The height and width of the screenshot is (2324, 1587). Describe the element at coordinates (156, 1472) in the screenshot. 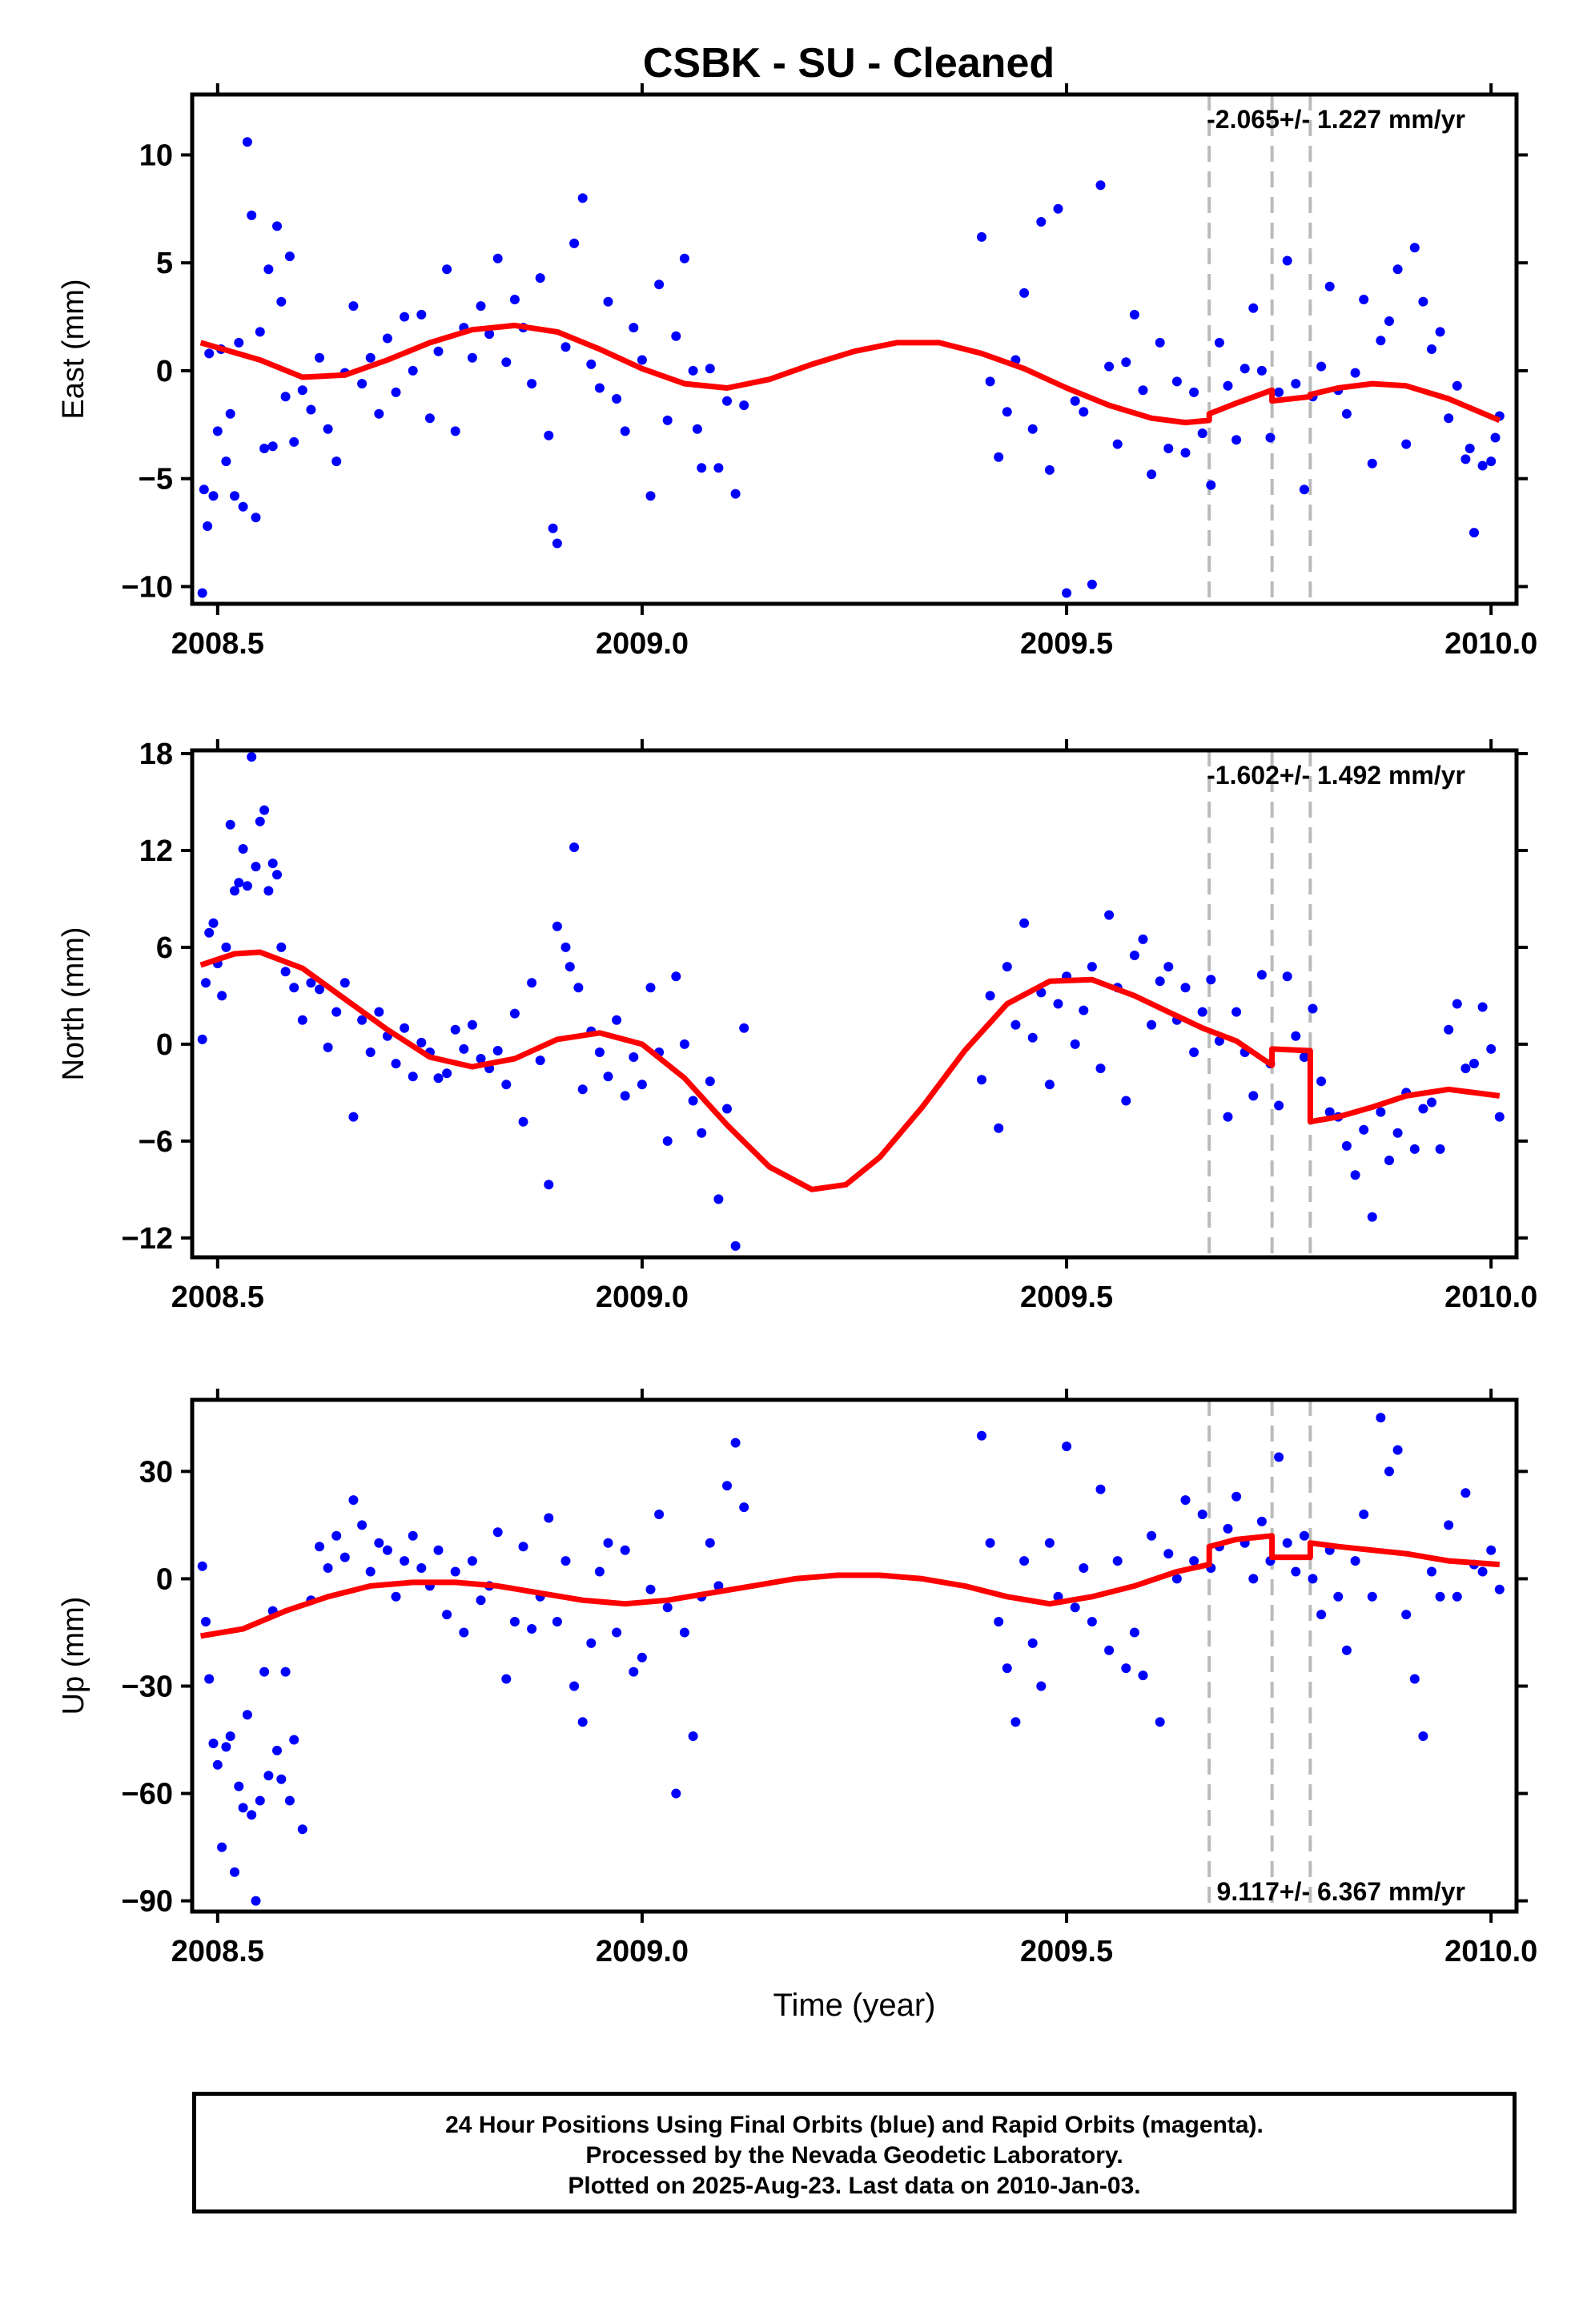

I see `up-ytick-label: 30` at that location.